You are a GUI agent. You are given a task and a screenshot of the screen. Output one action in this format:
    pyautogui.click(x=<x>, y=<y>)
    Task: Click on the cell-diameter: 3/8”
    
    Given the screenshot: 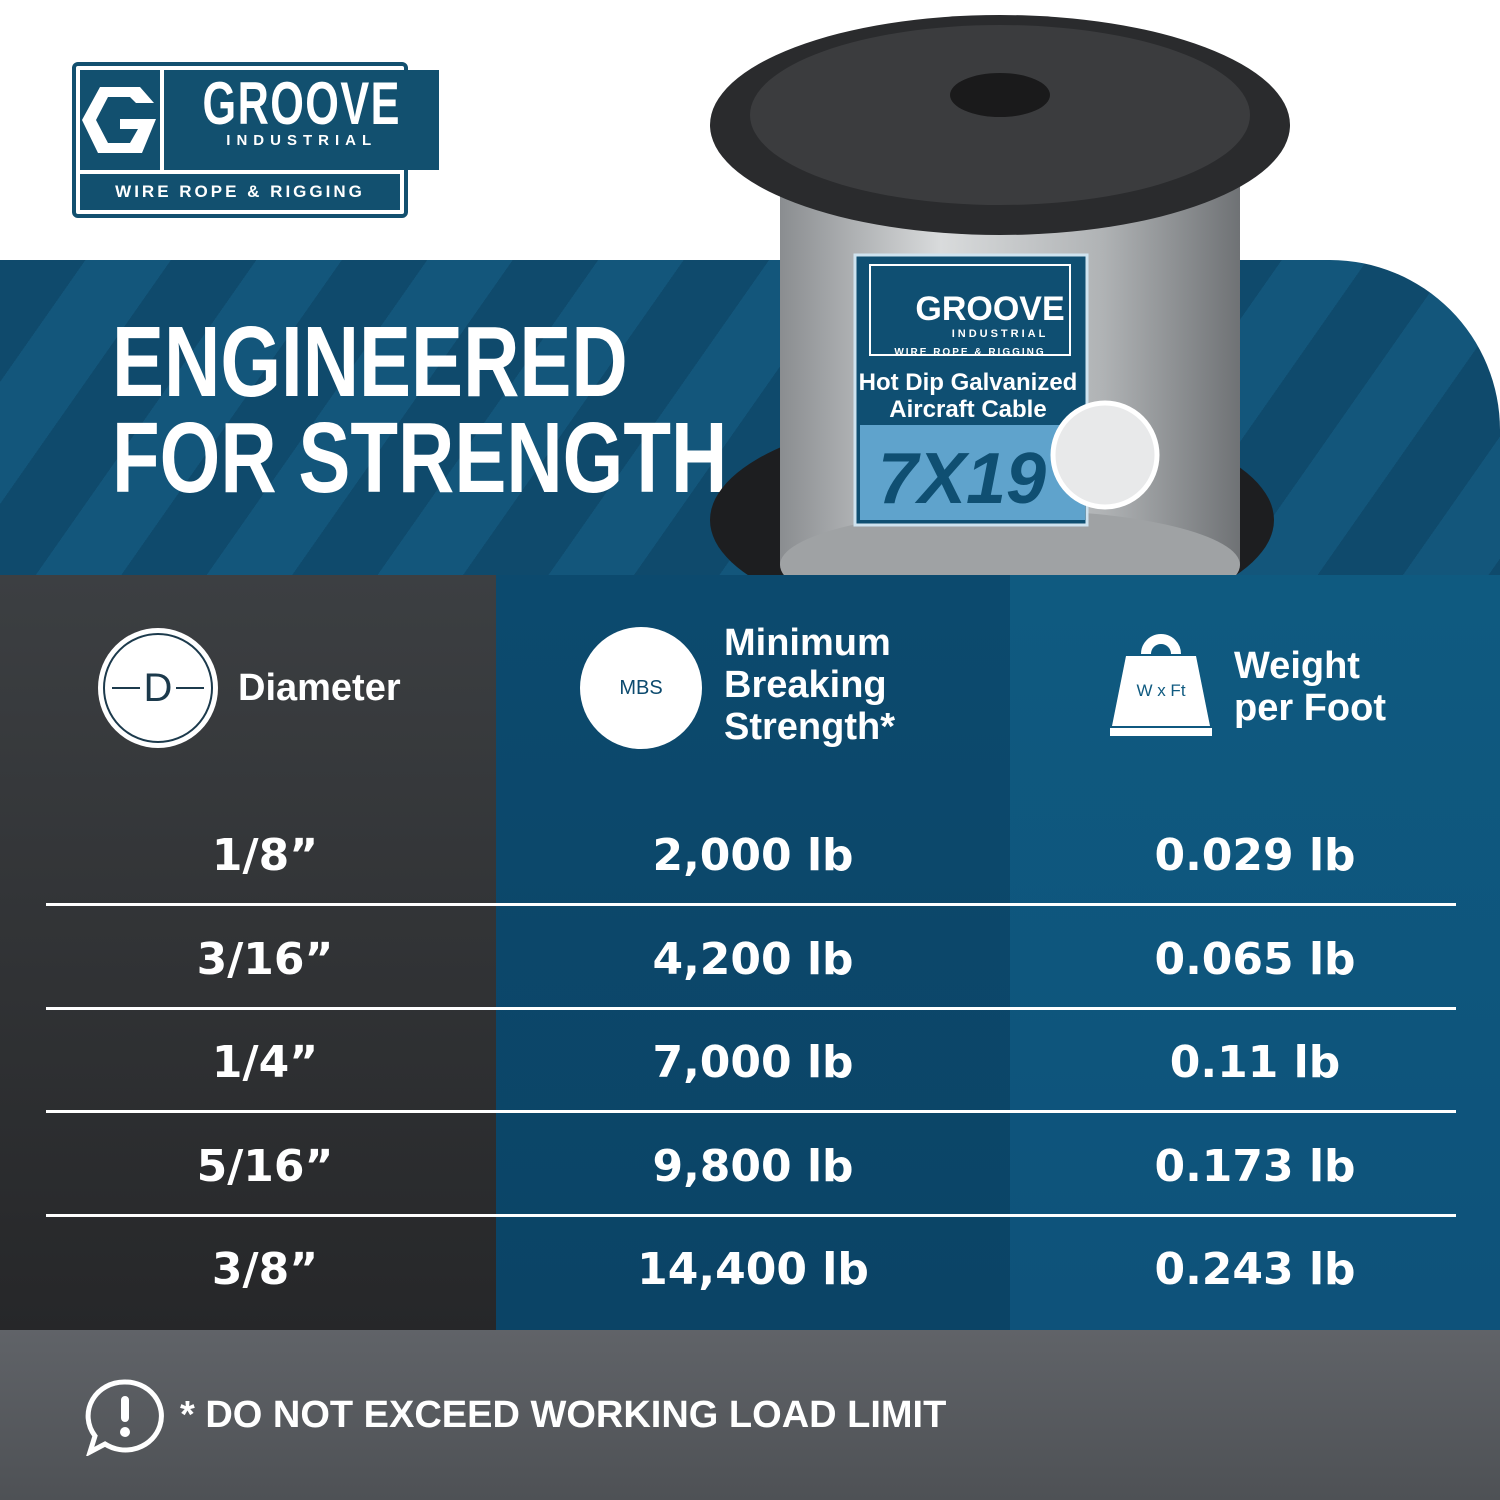 What is the action you would take?
    pyautogui.click(x=265, y=1269)
    